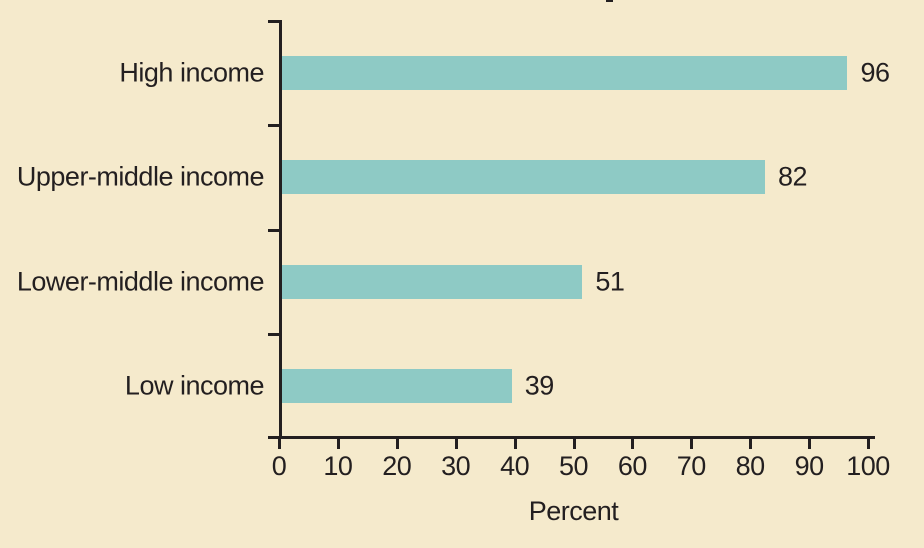 This screenshot has height=548, width=924. I want to click on category-label-0: High income, so click(191, 72).